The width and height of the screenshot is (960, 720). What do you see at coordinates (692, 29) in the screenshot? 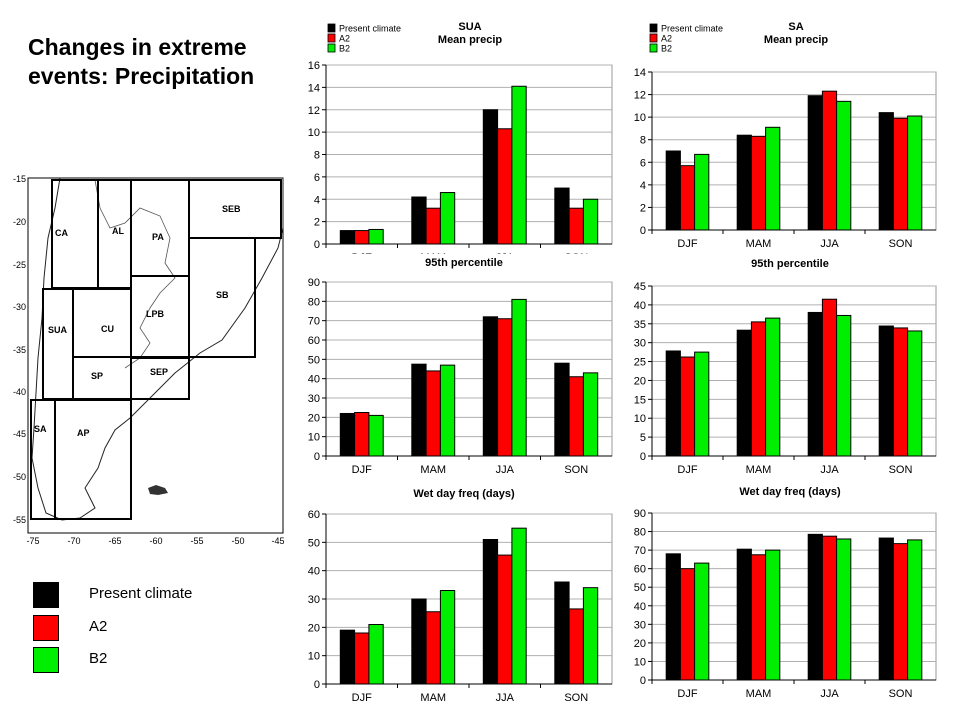
I see `mini-legend-label: Present climate` at bounding box center [692, 29].